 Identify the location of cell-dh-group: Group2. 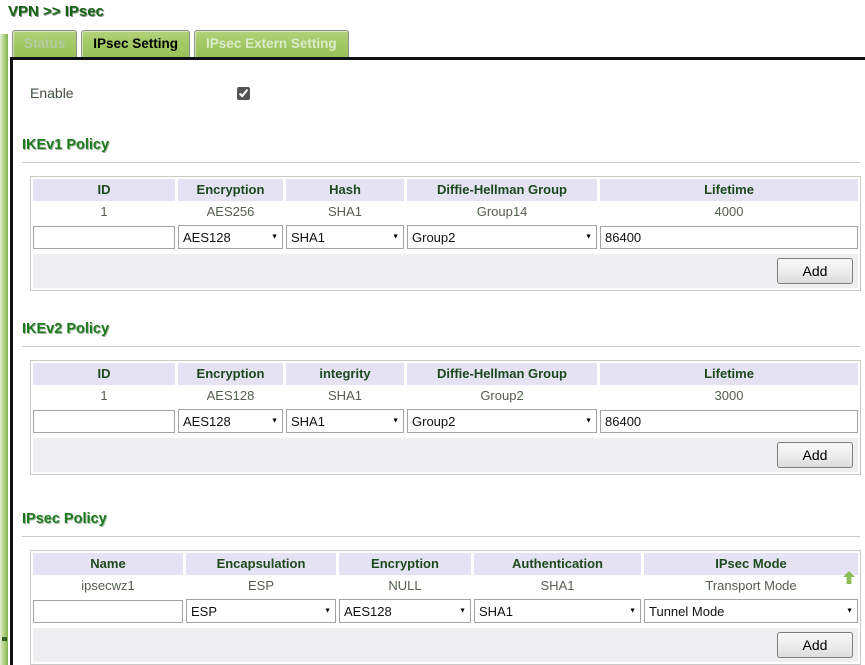
(502, 395).